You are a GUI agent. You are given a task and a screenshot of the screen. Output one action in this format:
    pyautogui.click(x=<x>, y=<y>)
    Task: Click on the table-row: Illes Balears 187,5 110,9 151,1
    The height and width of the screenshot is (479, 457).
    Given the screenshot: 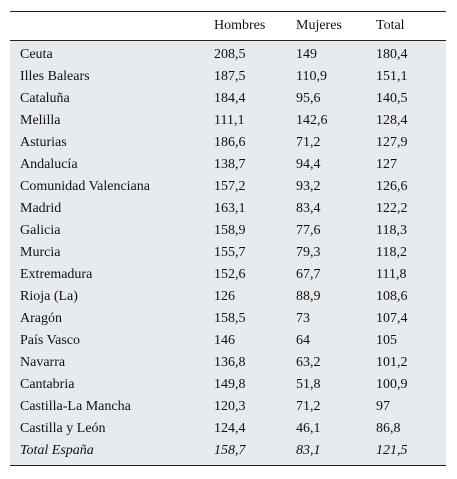 What is the action you would take?
    pyautogui.click(x=228, y=77)
    